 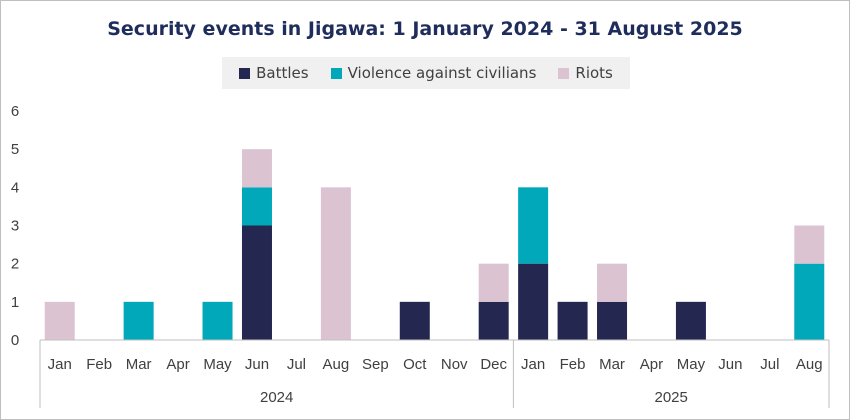 I want to click on legend-item-battles: Battles, so click(x=274, y=73).